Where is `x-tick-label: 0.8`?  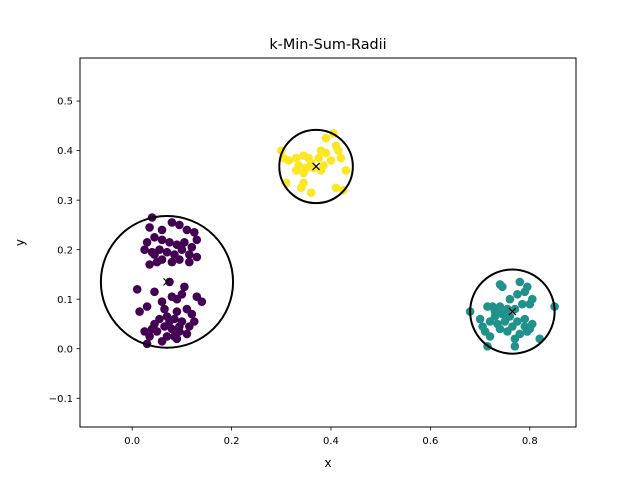
x-tick-label: 0.8 is located at coordinates (530, 441).